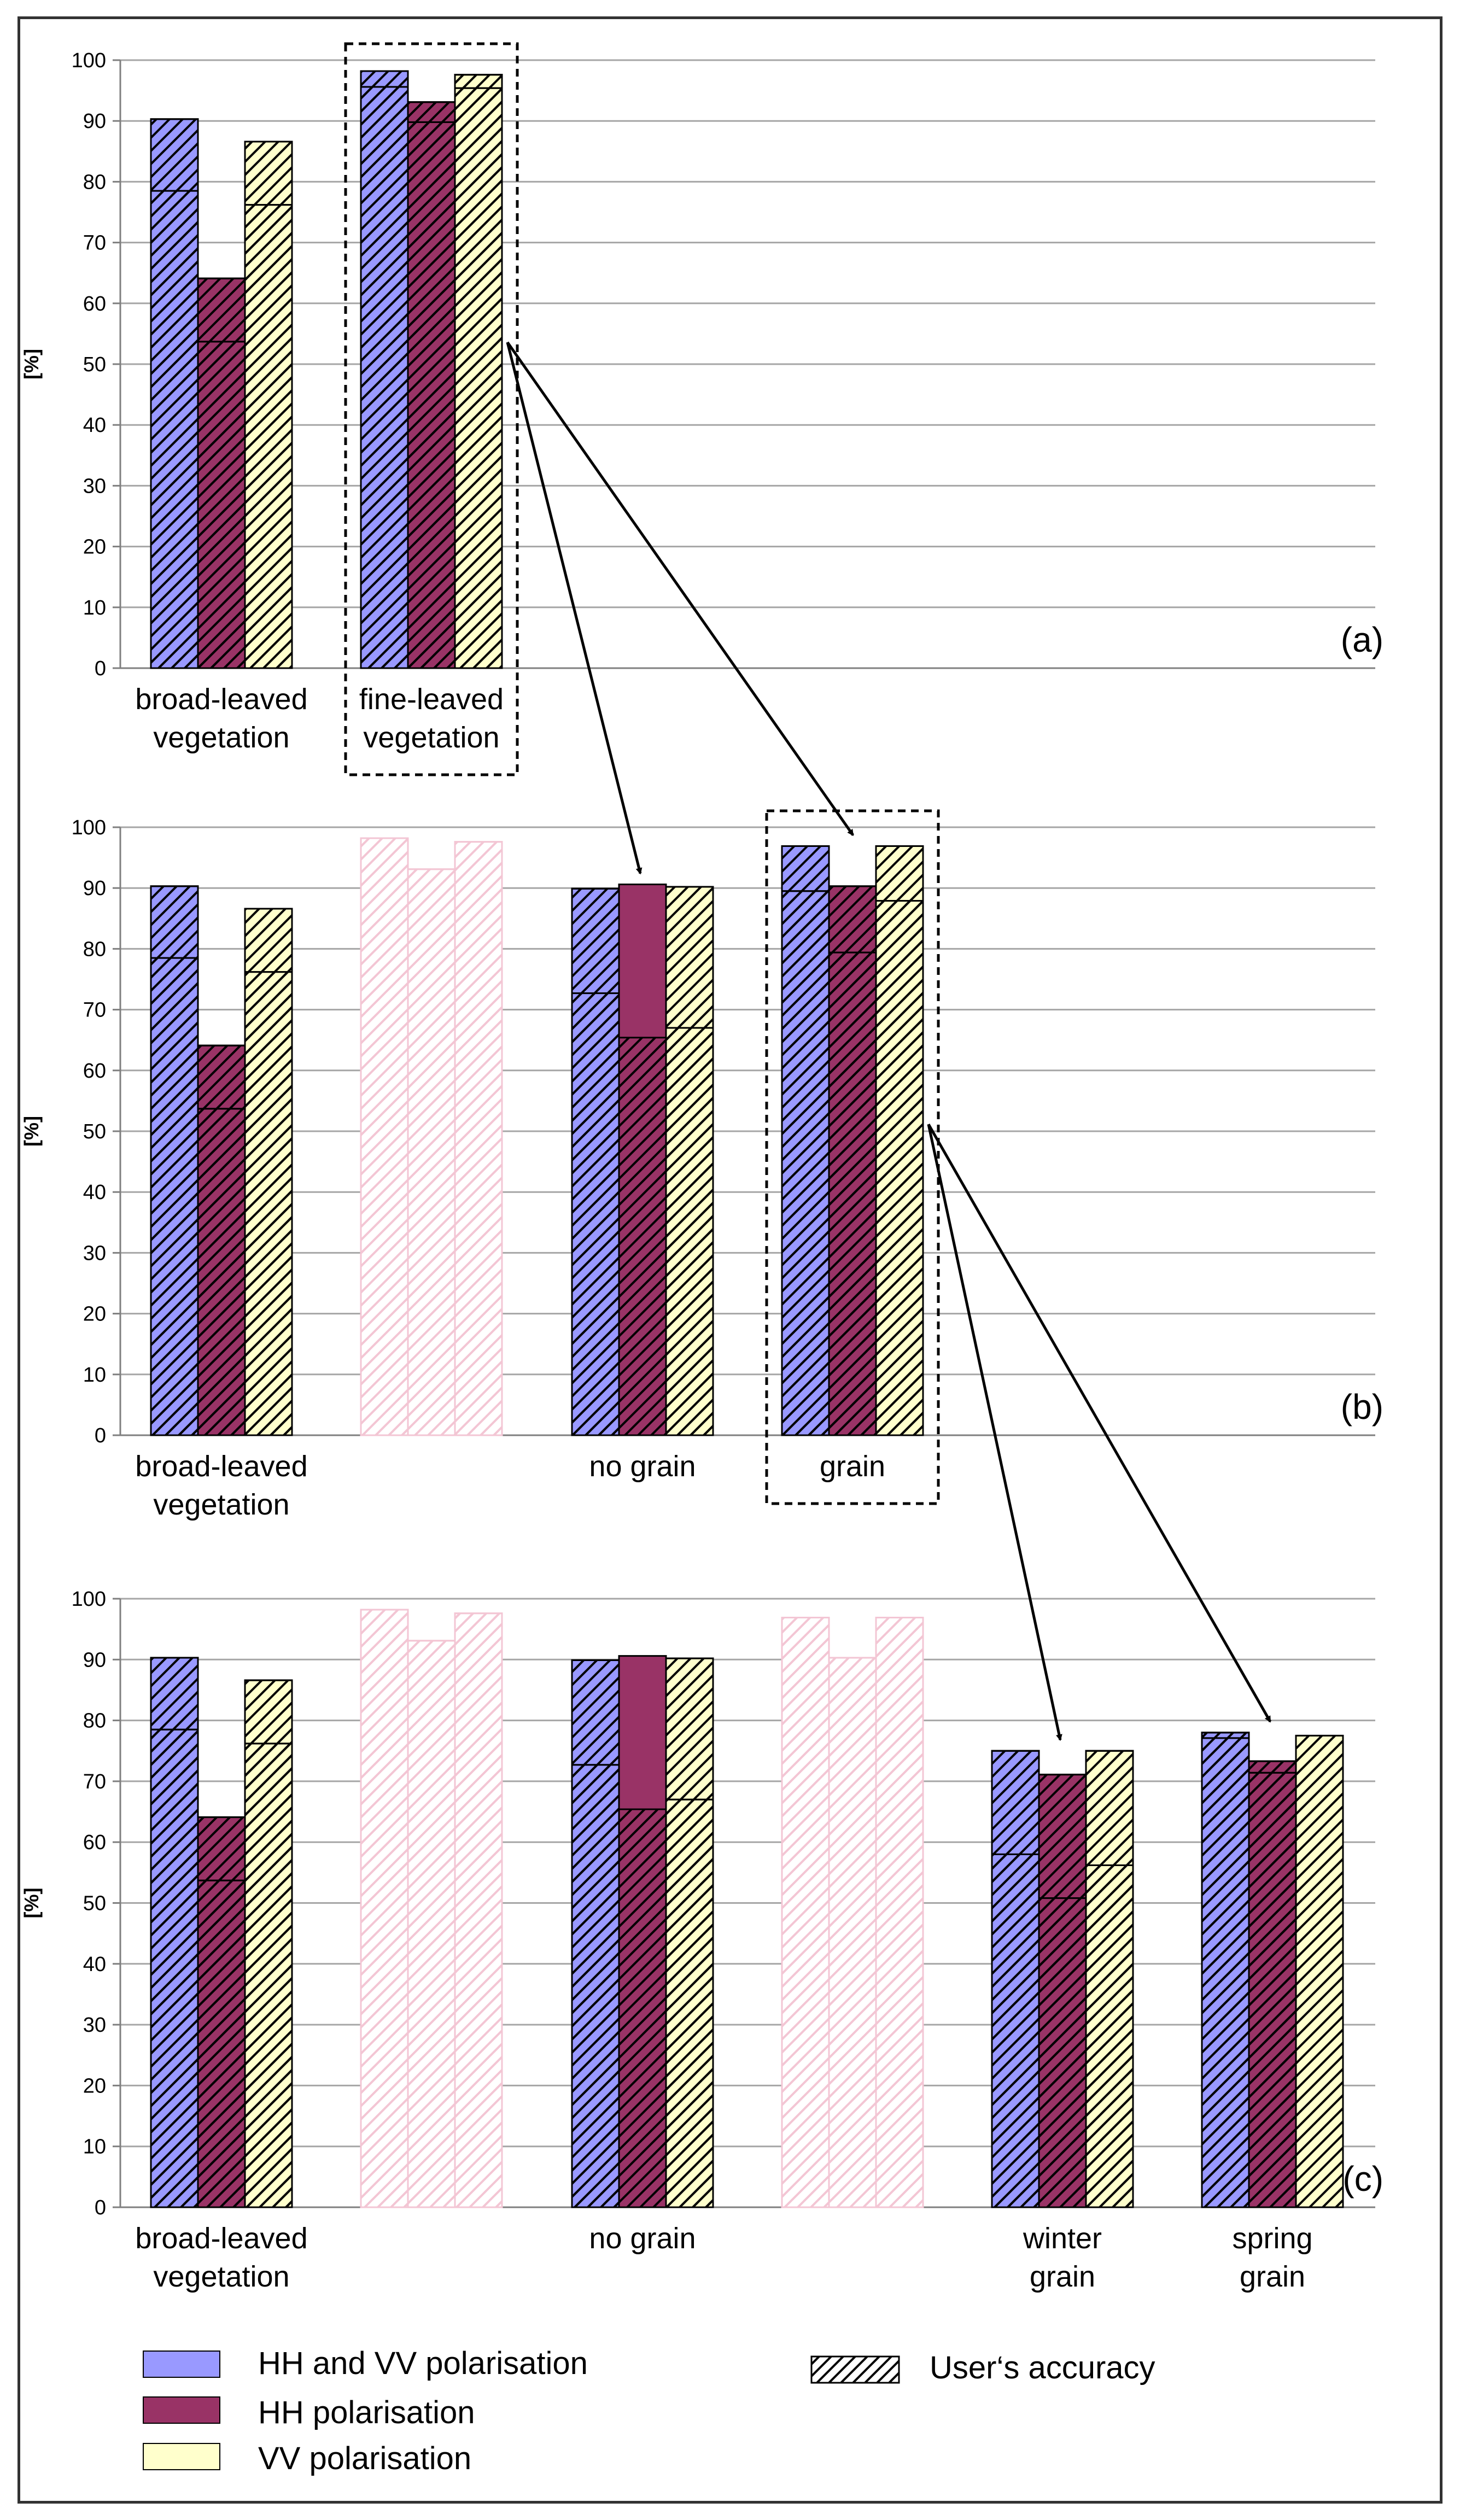  I want to click on bar-users-accuracy-vv, so click(478, 1138).